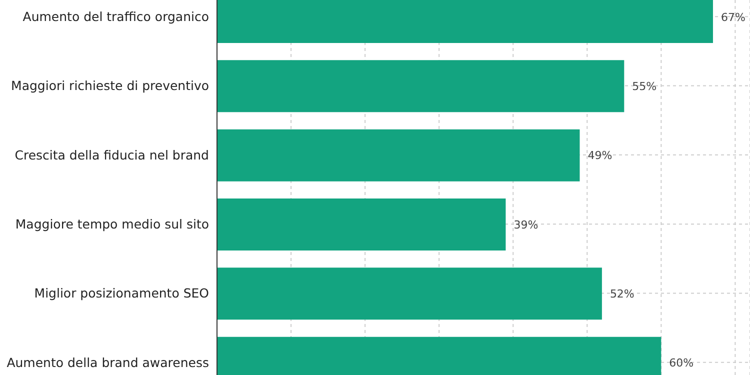 The width and height of the screenshot is (750, 375). I want to click on y-tick-label: Aumento della brand awareness, so click(107, 362).